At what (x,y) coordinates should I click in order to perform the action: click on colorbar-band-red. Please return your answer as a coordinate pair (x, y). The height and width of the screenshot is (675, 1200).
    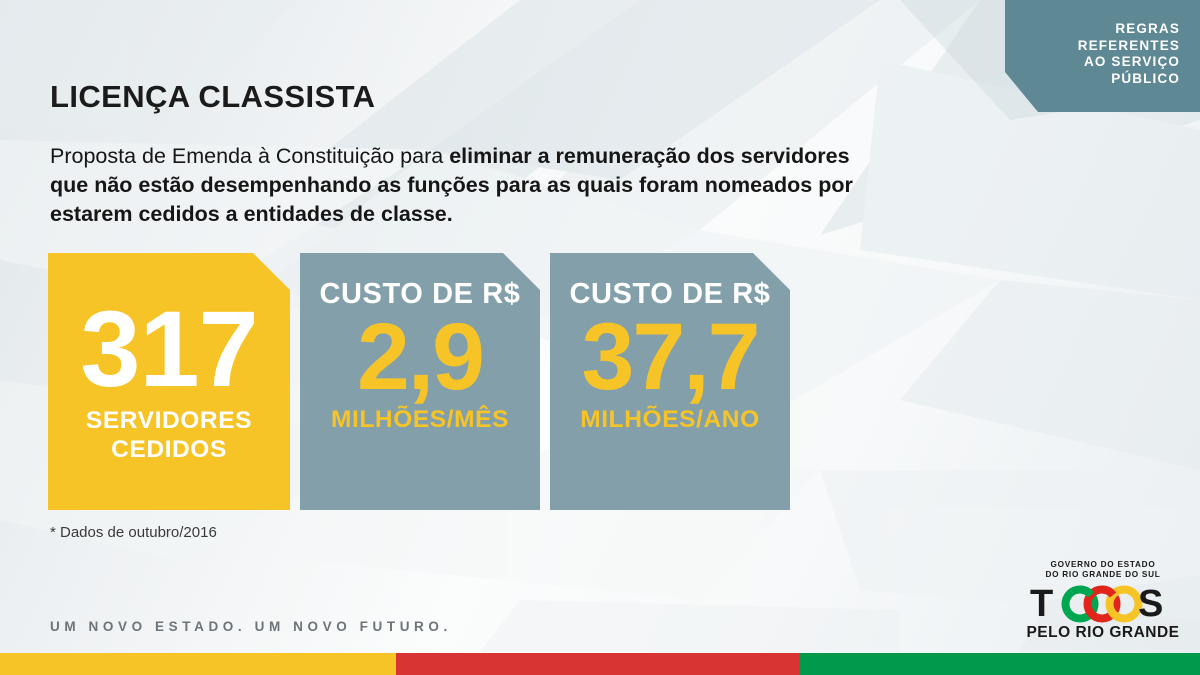
    Looking at the image, I should click on (598, 664).